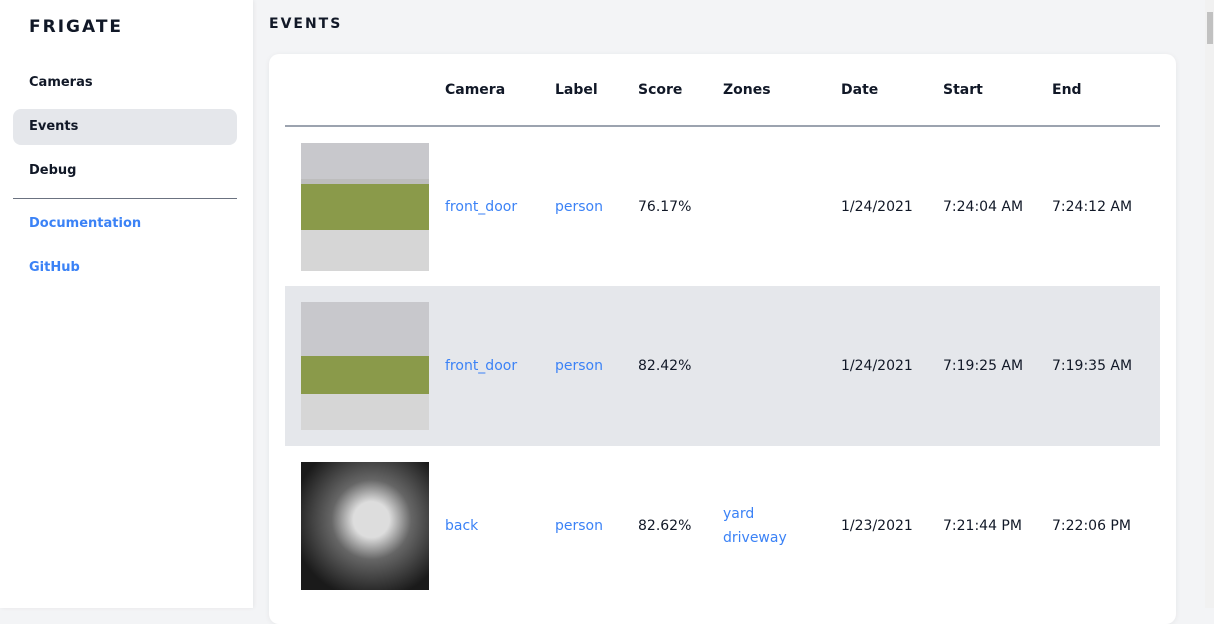  Describe the element at coordinates (1106, 366) in the screenshot. I see `end-time: 7:19:35 AM` at that location.